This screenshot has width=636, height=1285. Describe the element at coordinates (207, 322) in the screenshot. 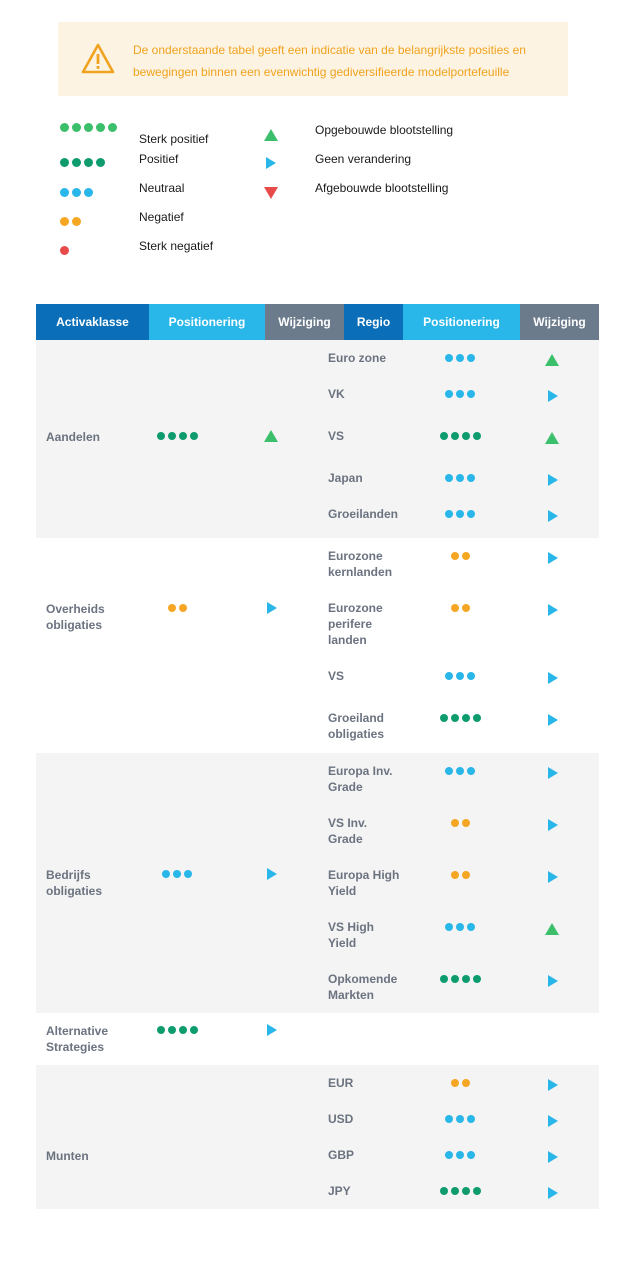

I see `header-positionering: Positionering` at that location.